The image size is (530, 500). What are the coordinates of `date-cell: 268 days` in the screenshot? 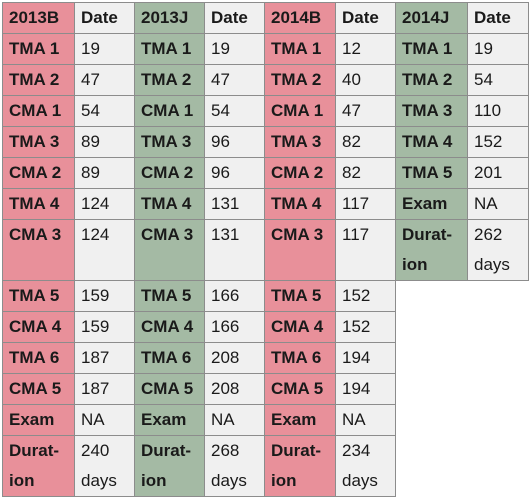 It's located at (234, 466).